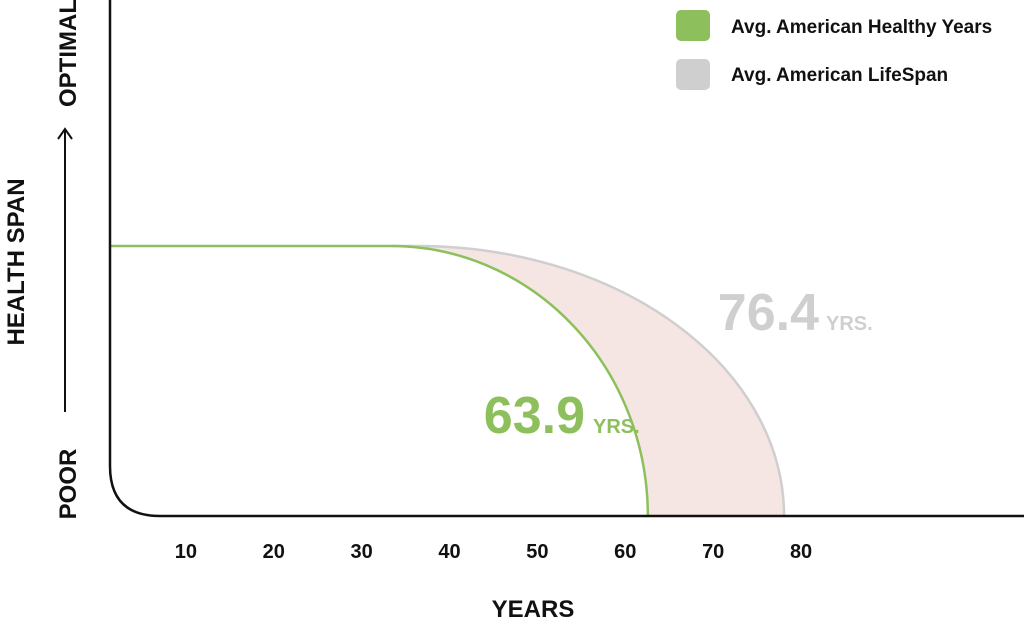 The width and height of the screenshot is (1024, 621). I want to click on legend-swatch-healthy, so click(693, 25).